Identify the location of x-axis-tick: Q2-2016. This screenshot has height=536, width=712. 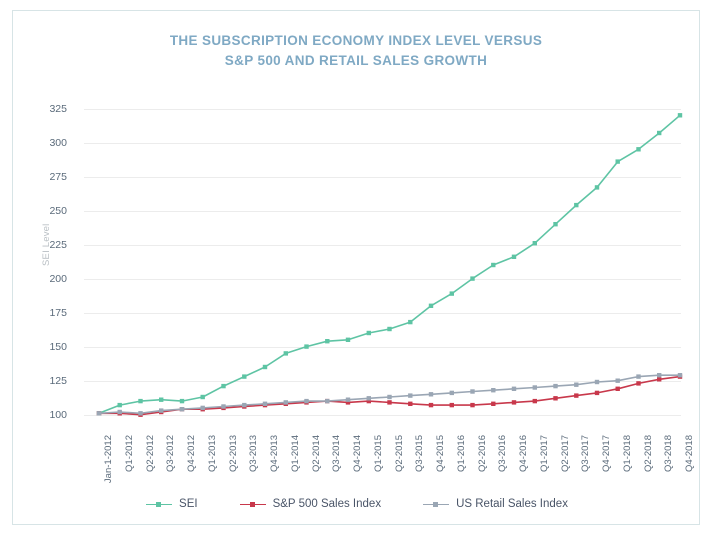
(482, 453).